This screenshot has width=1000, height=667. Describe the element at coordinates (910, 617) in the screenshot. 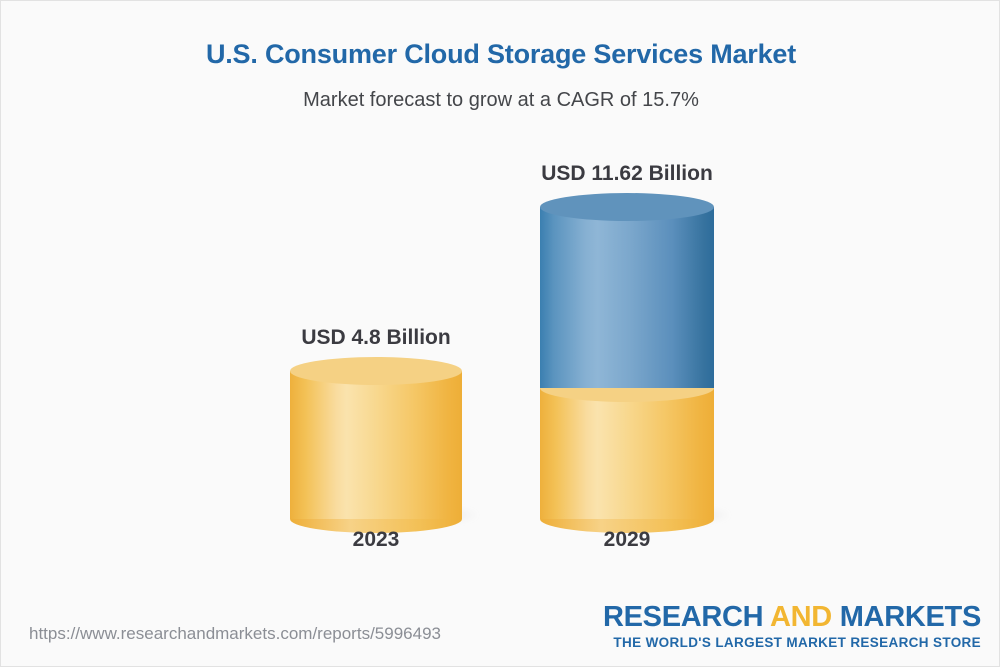

I see `logo-word-markets: MARKETS` at that location.